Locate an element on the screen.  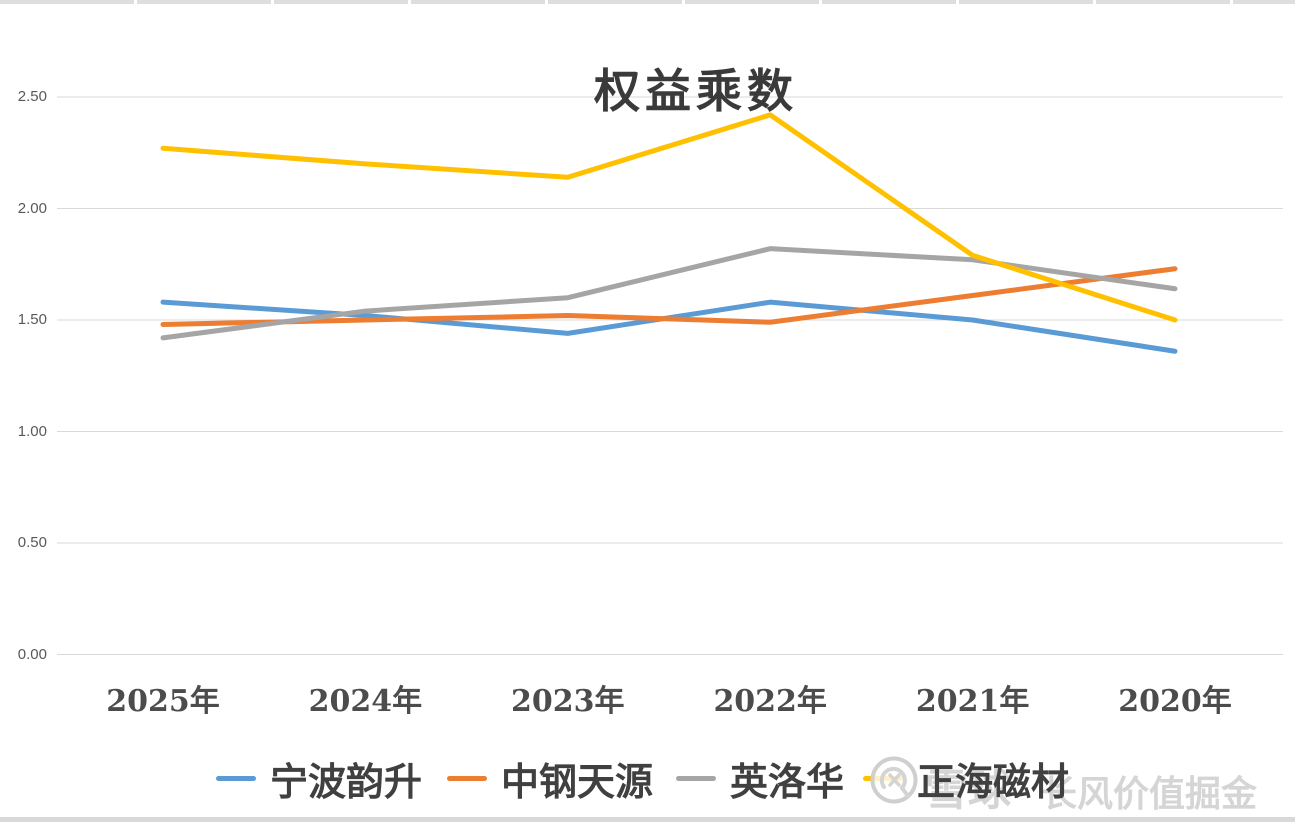
y-axis-tick-label: 2.00 is located at coordinates (32, 208).